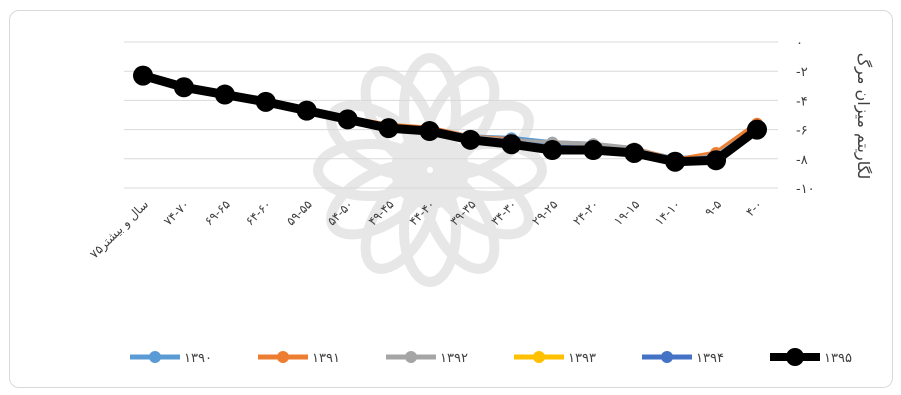  Describe the element at coordinates (582, 358) in the screenshot. I see `legend-label: ۱۳۹۳` at that location.